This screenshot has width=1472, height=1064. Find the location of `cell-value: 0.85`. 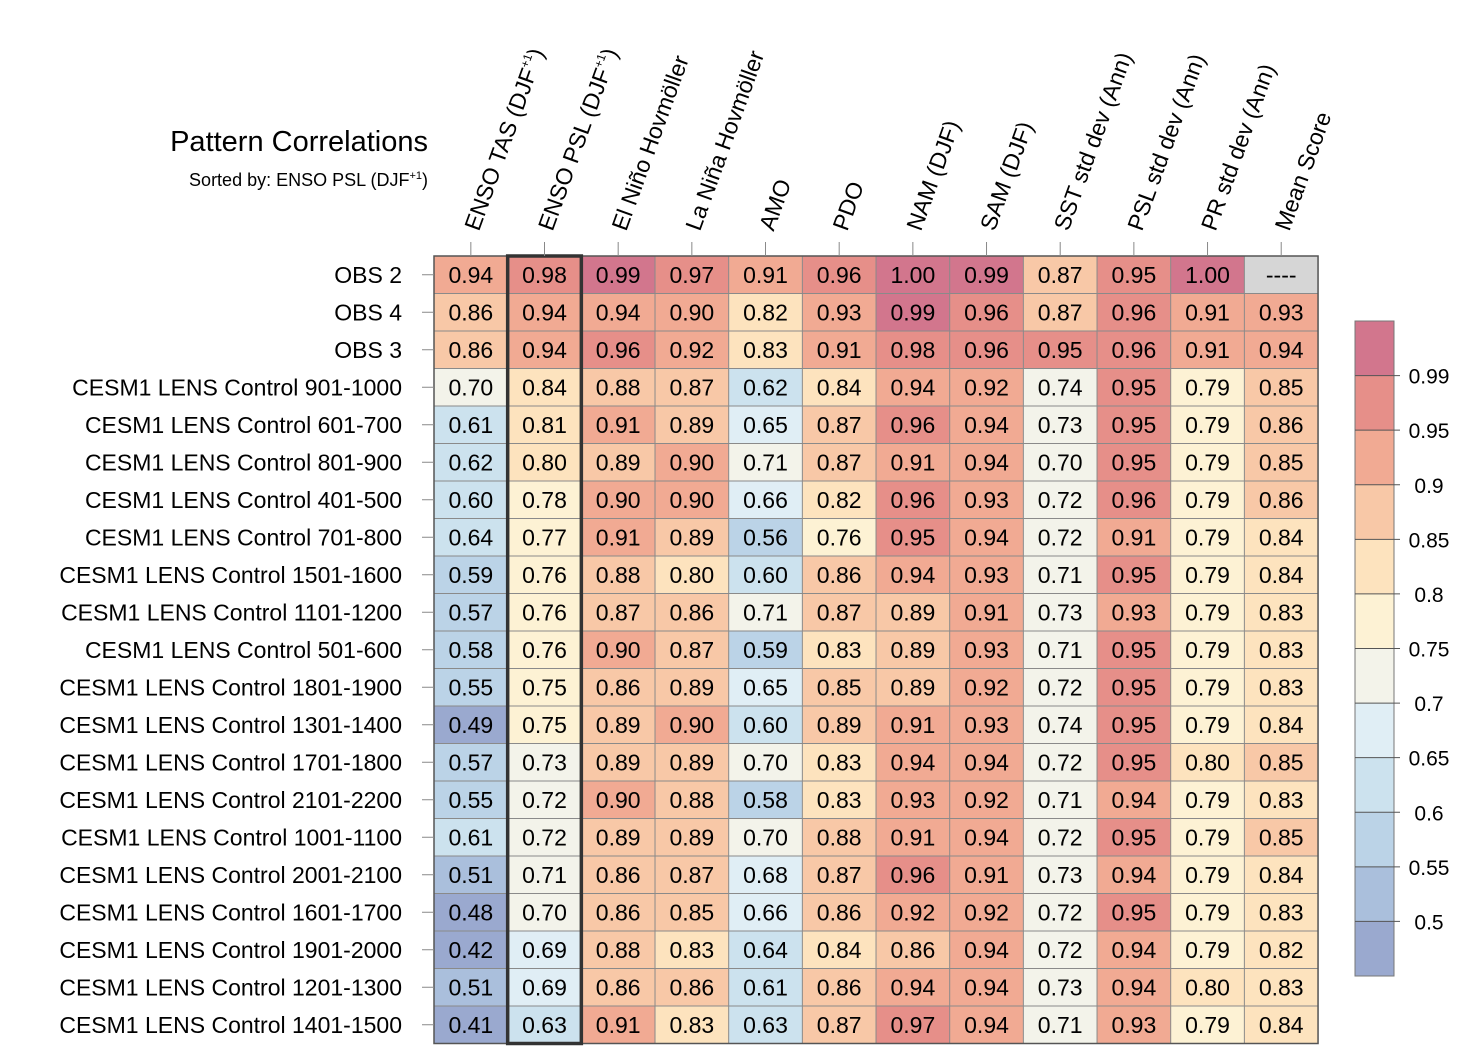

cell-value: 0.85 is located at coordinates (691, 912).